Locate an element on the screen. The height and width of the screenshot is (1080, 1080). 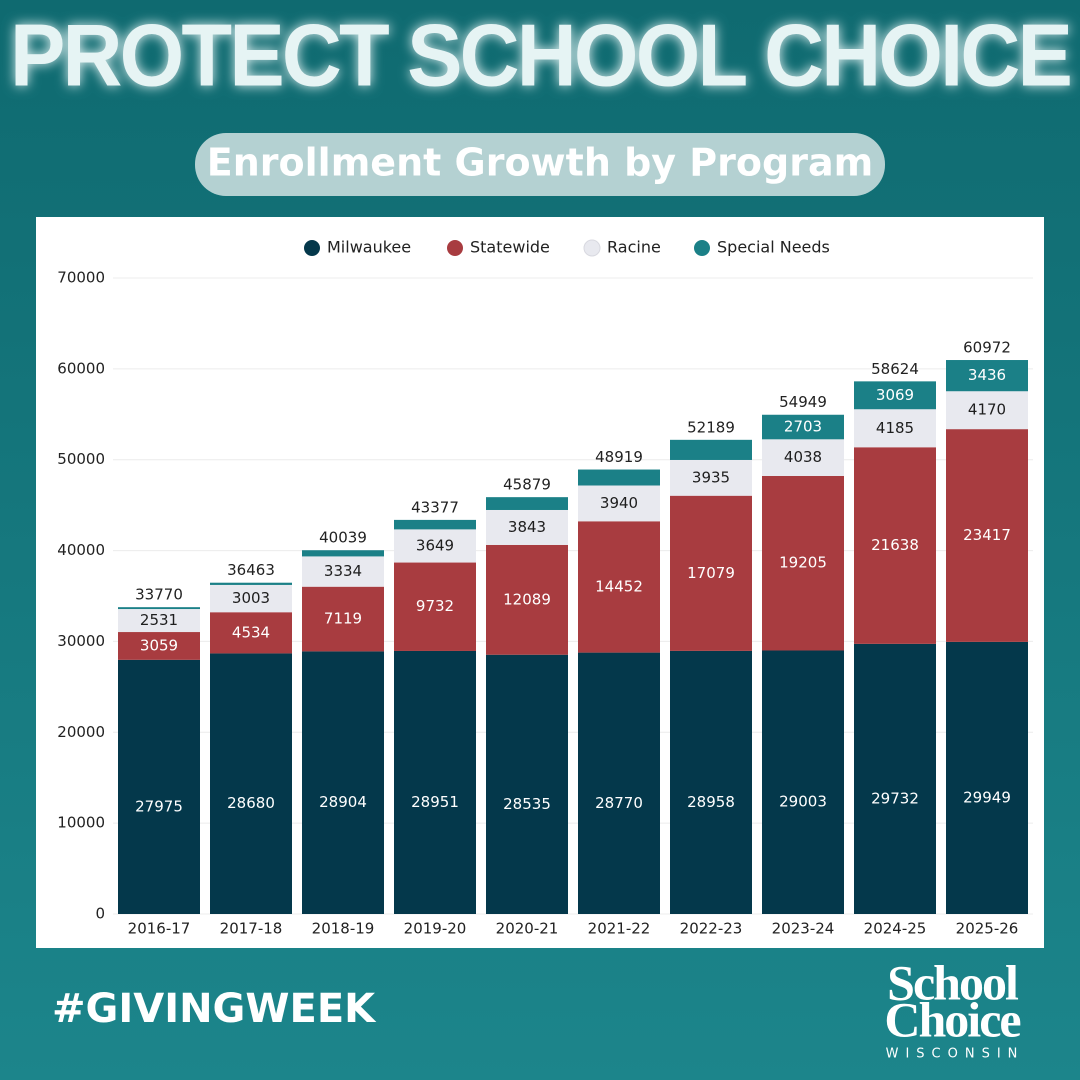
data-label: 3935 is located at coordinates (711, 477).